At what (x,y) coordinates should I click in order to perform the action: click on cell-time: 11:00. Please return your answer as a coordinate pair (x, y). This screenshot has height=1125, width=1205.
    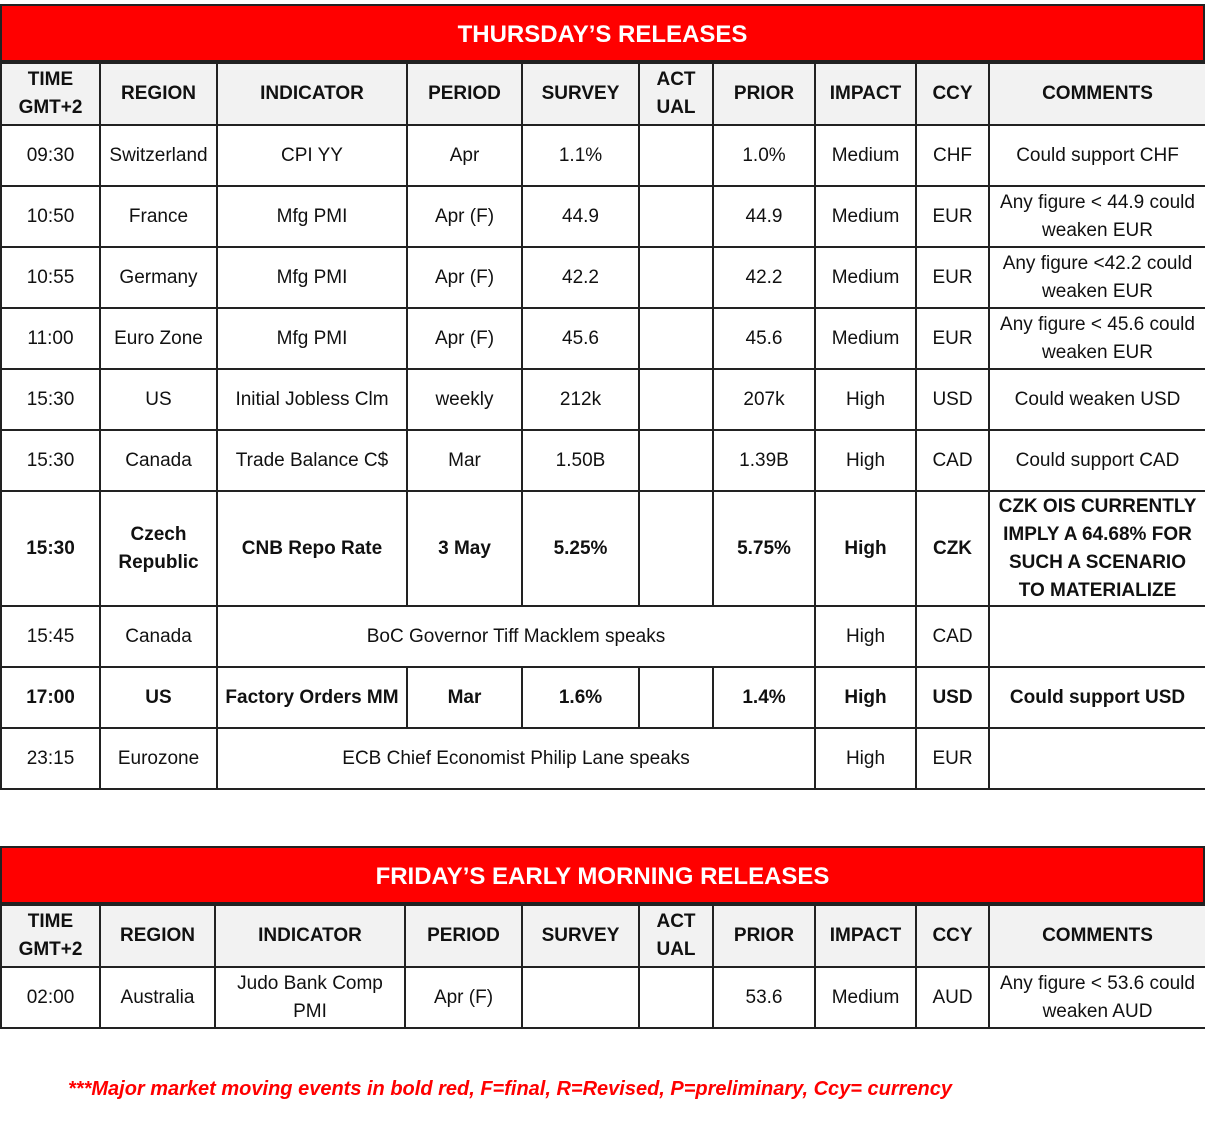
    Looking at the image, I should click on (50, 338).